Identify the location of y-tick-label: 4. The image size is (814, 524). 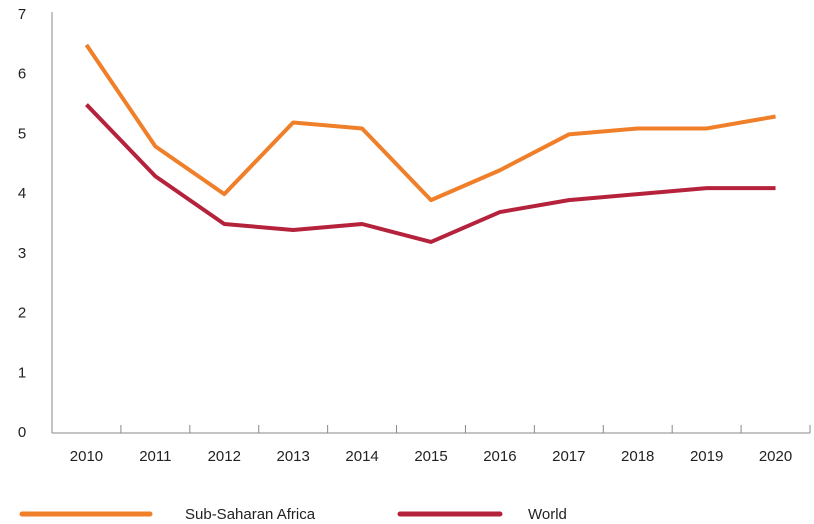
(22, 193).